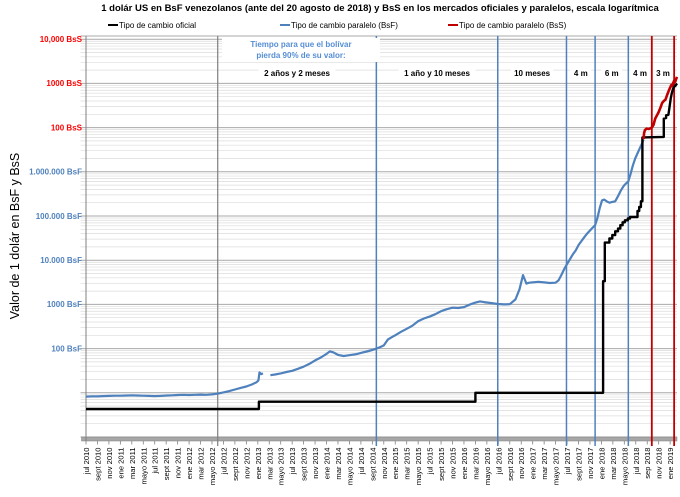 This screenshot has height=497, width=680. What do you see at coordinates (659, 463) in the screenshot?
I see `x-tick-label: nov 2018` at bounding box center [659, 463].